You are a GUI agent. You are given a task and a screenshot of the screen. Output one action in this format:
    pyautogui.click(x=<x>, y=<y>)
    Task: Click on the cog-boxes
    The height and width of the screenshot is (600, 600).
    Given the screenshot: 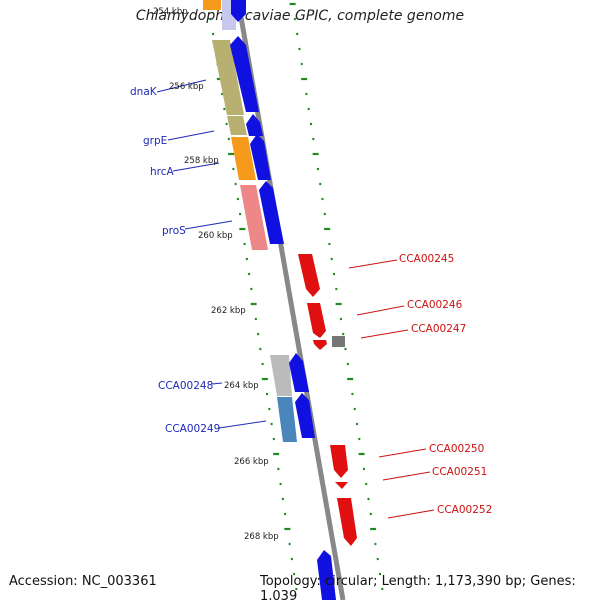 What is the action you would take?
    pyautogui.click(x=250, y=221)
    